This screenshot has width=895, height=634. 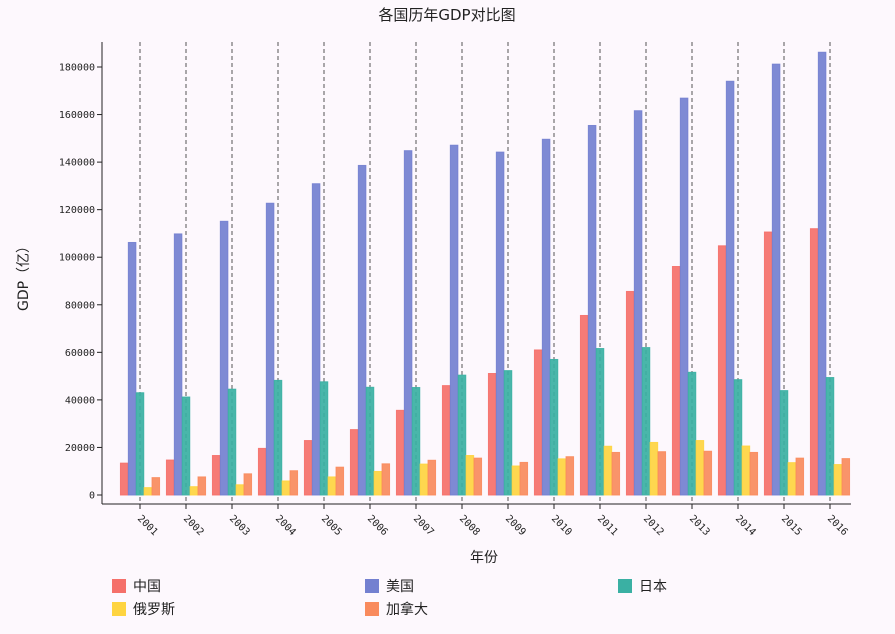 I want to click on y-tick-label: 120000, so click(x=77, y=210).